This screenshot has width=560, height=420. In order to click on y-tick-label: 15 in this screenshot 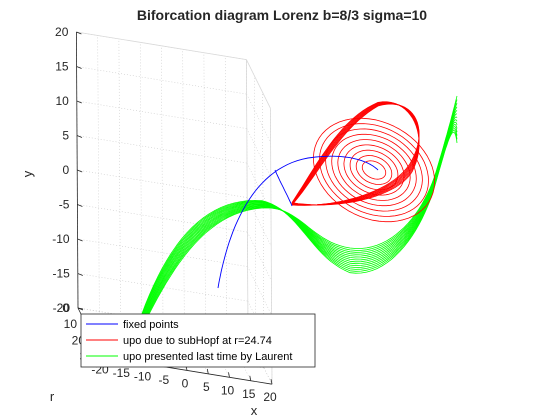, I will do `click(62, 67)`.